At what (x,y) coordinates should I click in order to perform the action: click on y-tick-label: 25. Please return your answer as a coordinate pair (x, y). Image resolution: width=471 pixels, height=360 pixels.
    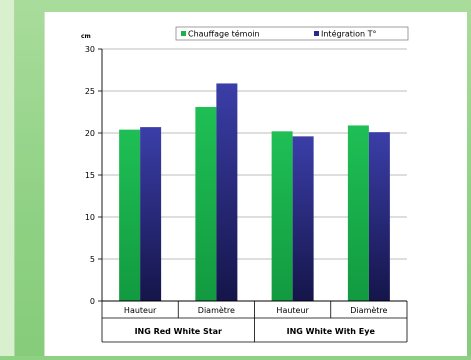
    Looking at the image, I should click on (90, 91).